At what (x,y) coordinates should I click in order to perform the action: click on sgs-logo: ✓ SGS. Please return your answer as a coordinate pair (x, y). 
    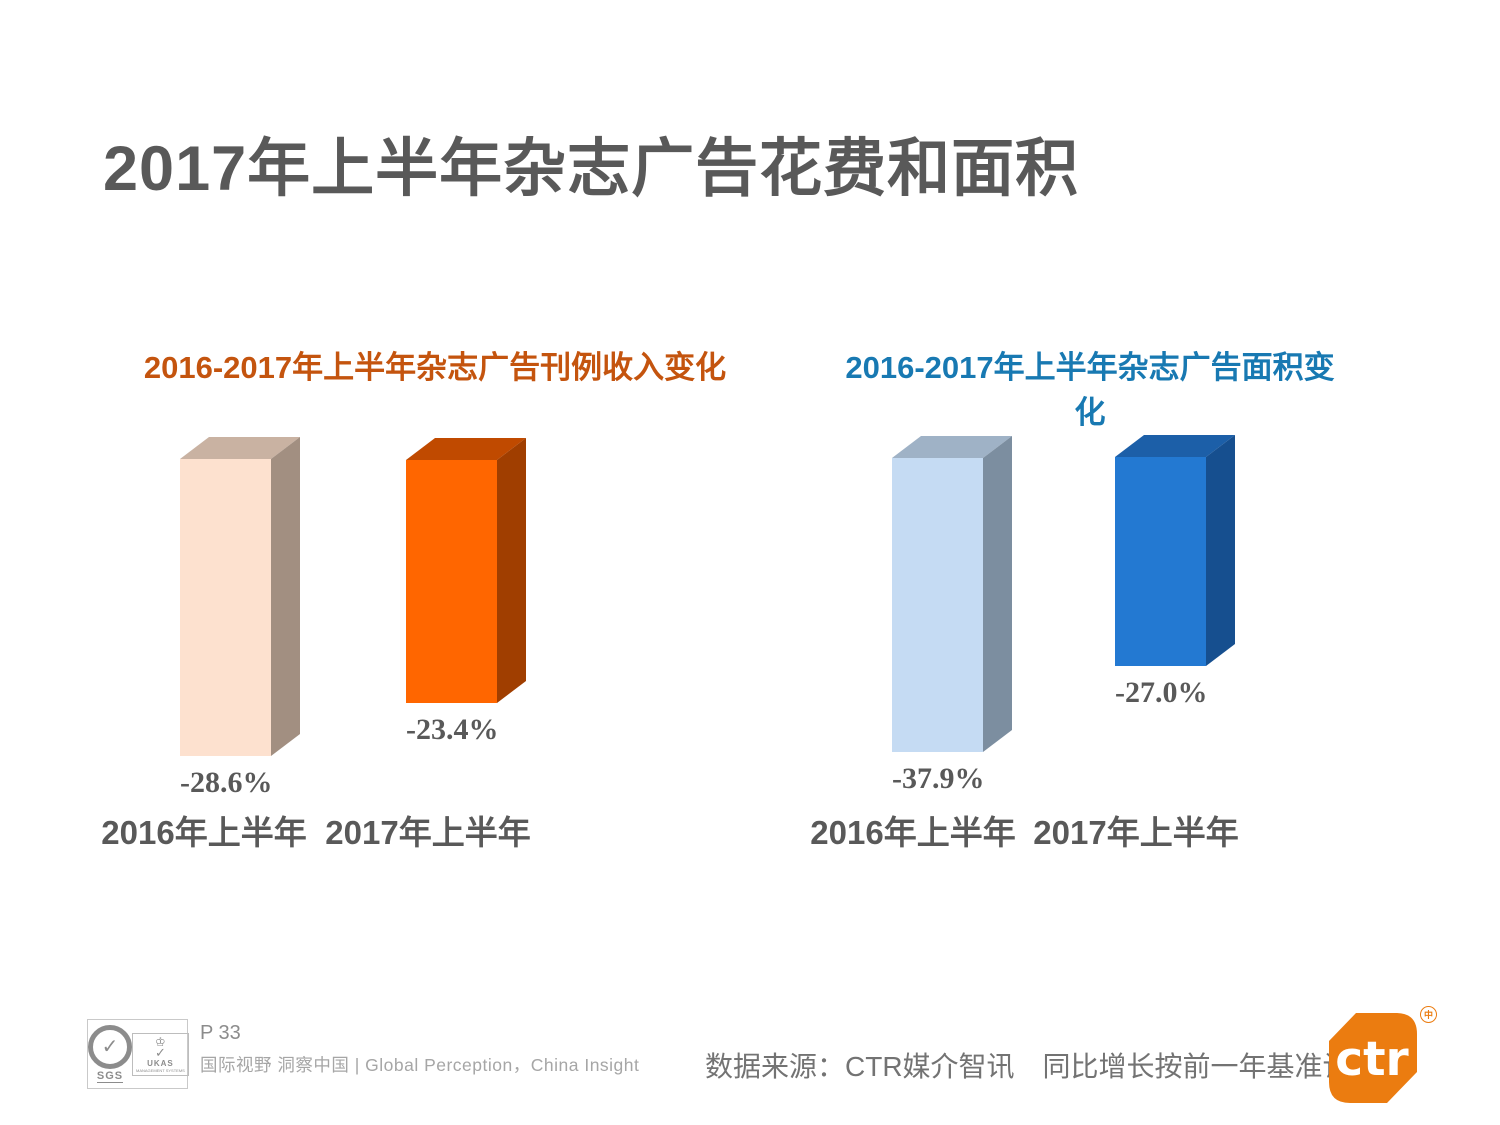
    Looking at the image, I should click on (110, 1054).